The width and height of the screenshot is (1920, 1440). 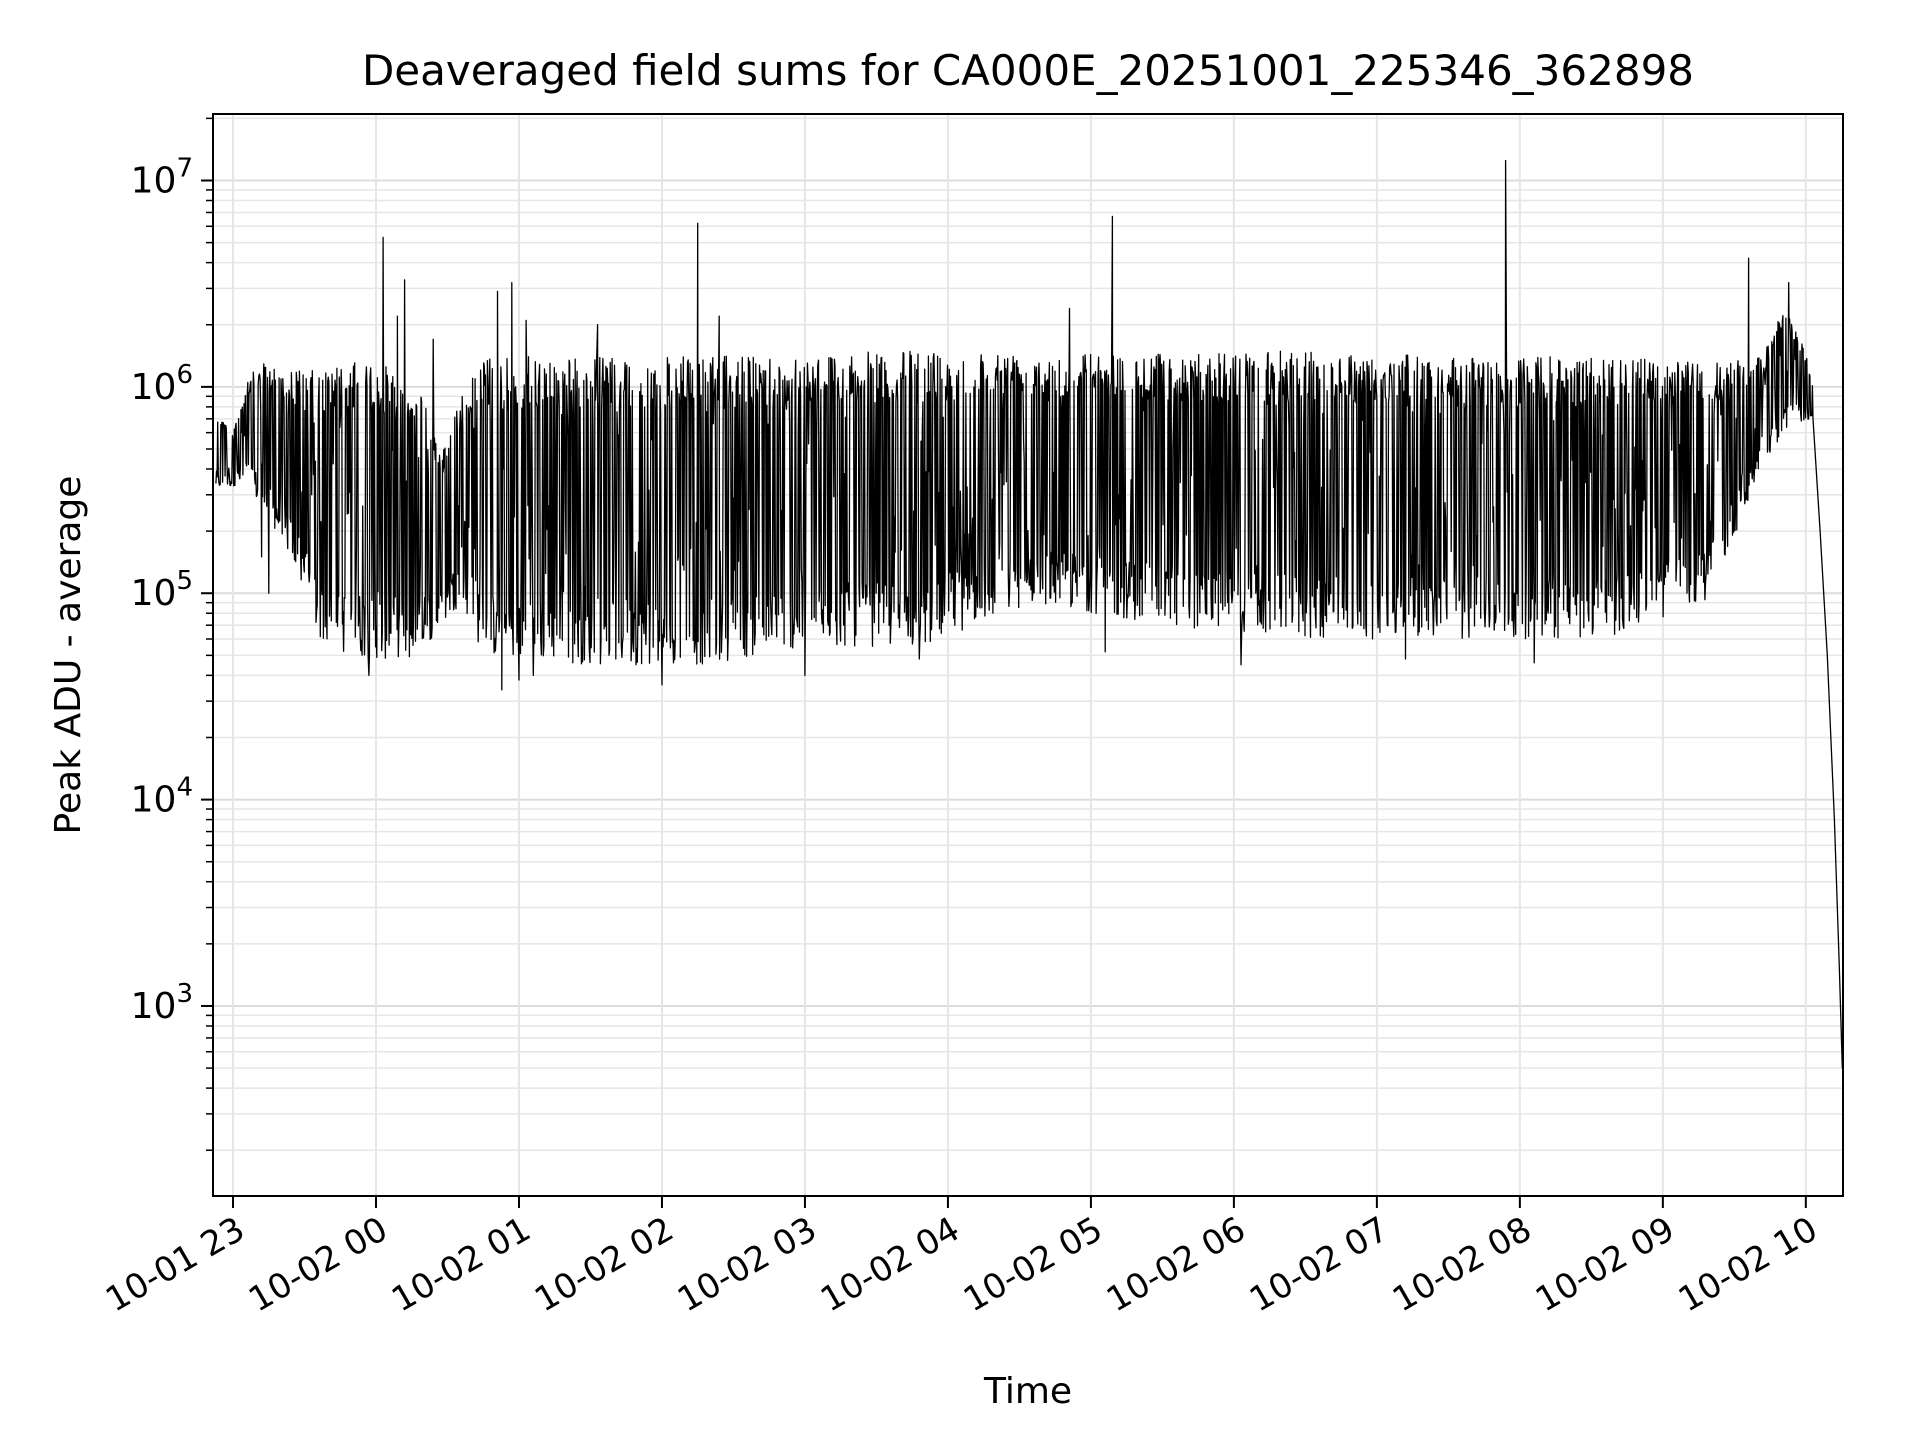 I want to click on x-tick-label: 10-02 07, so click(x=1319, y=1264).